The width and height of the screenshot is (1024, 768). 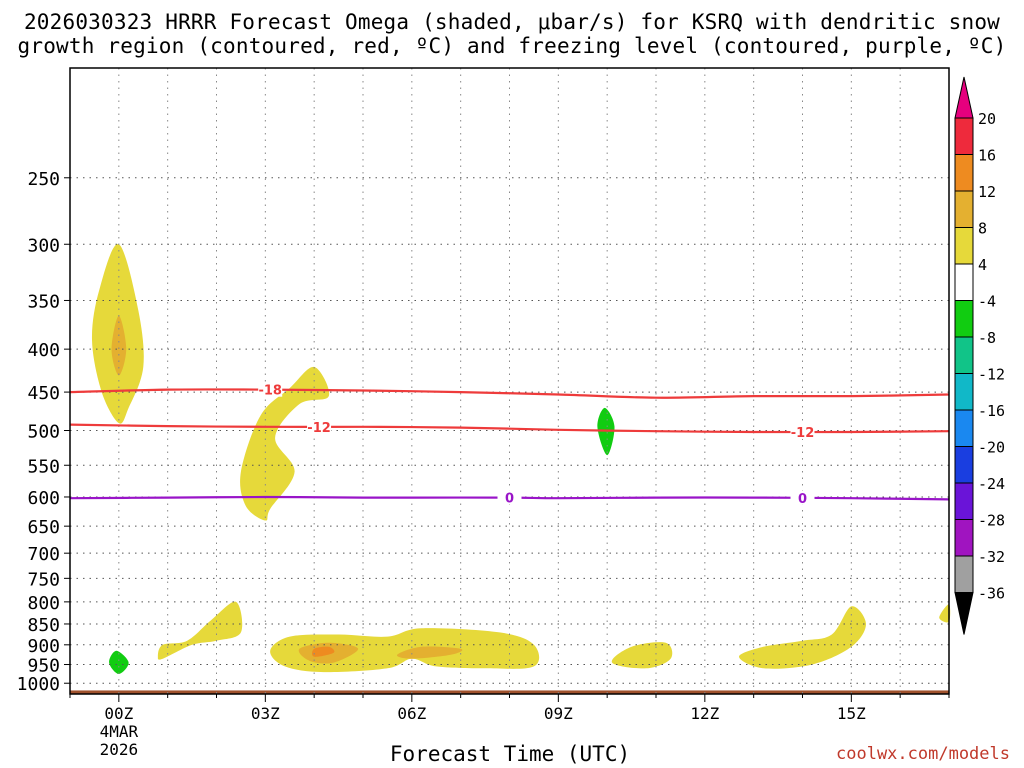 I want to click on omega-region-low-04z-peak, so click(x=323, y=651).